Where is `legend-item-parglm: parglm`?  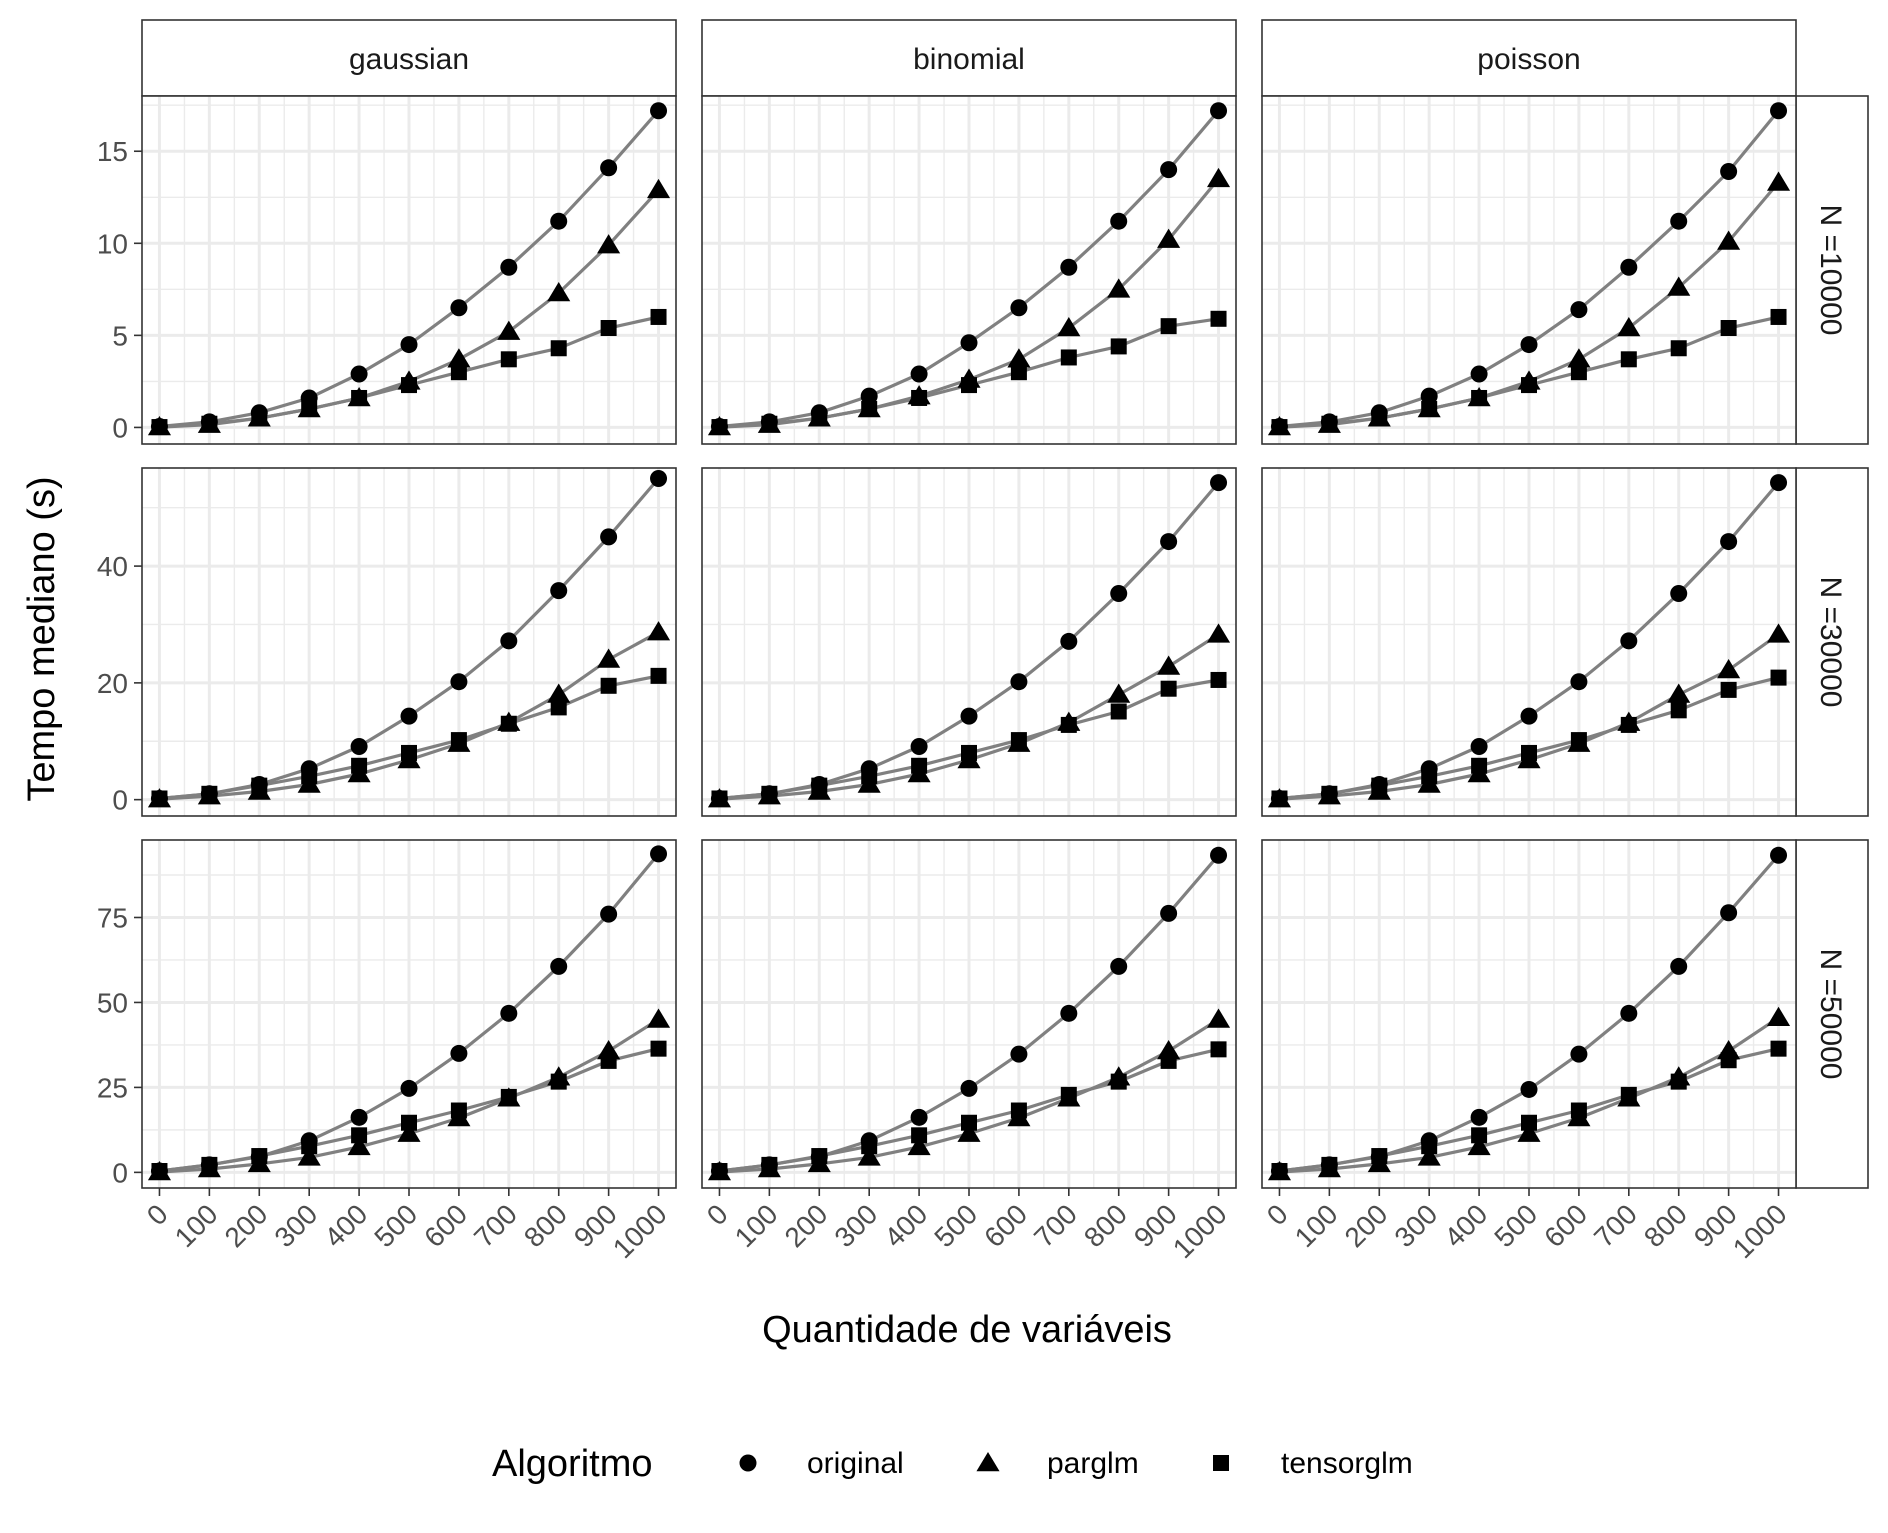 legend-item-parglm: parglm is located at coordinates (1057, 1463).